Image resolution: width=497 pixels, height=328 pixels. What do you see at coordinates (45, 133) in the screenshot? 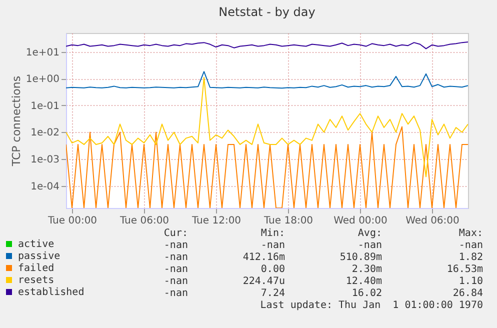
I see `y-tick-label: 1e-02` at bounding box center [45, 133].